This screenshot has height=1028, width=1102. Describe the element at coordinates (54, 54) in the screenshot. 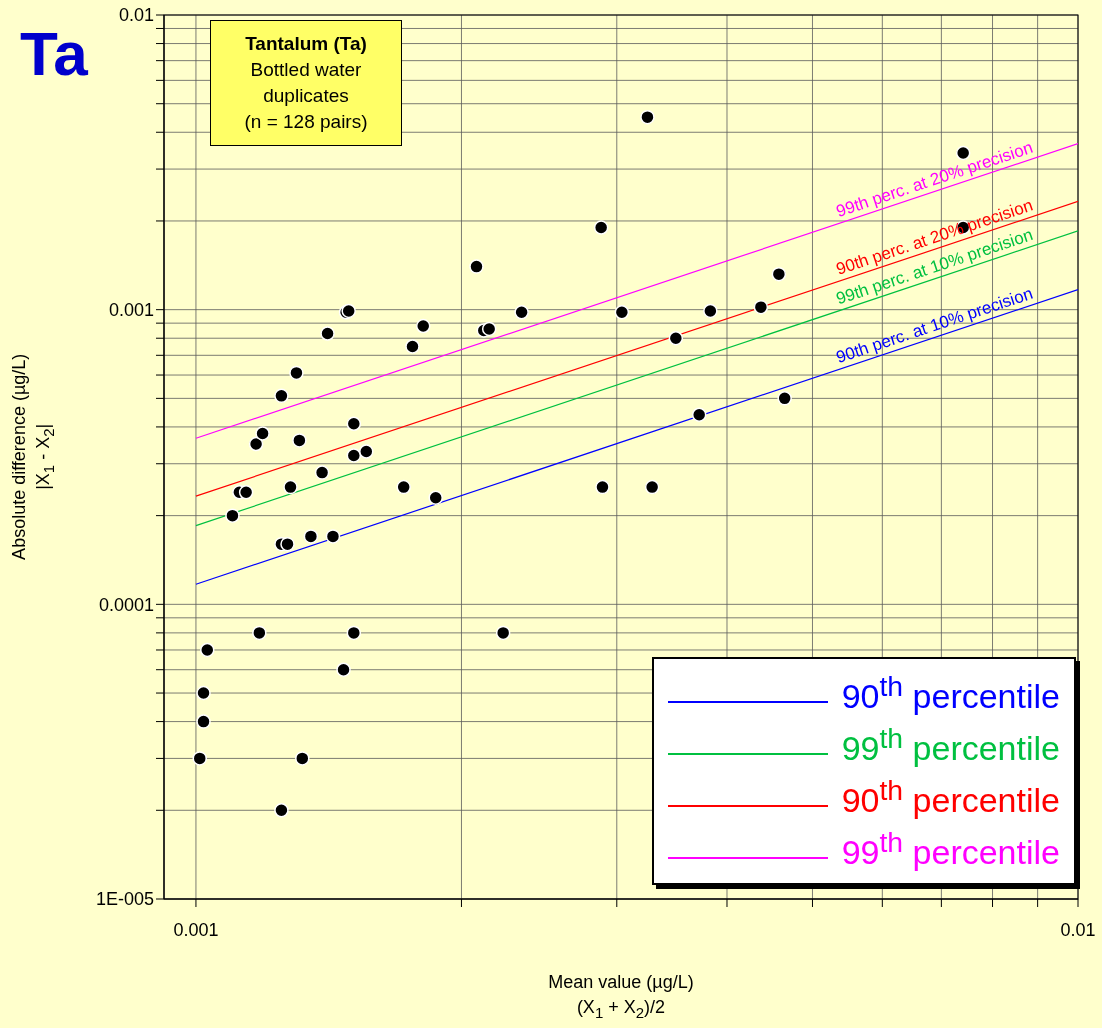

I see `chart-title: Ta` at that location.